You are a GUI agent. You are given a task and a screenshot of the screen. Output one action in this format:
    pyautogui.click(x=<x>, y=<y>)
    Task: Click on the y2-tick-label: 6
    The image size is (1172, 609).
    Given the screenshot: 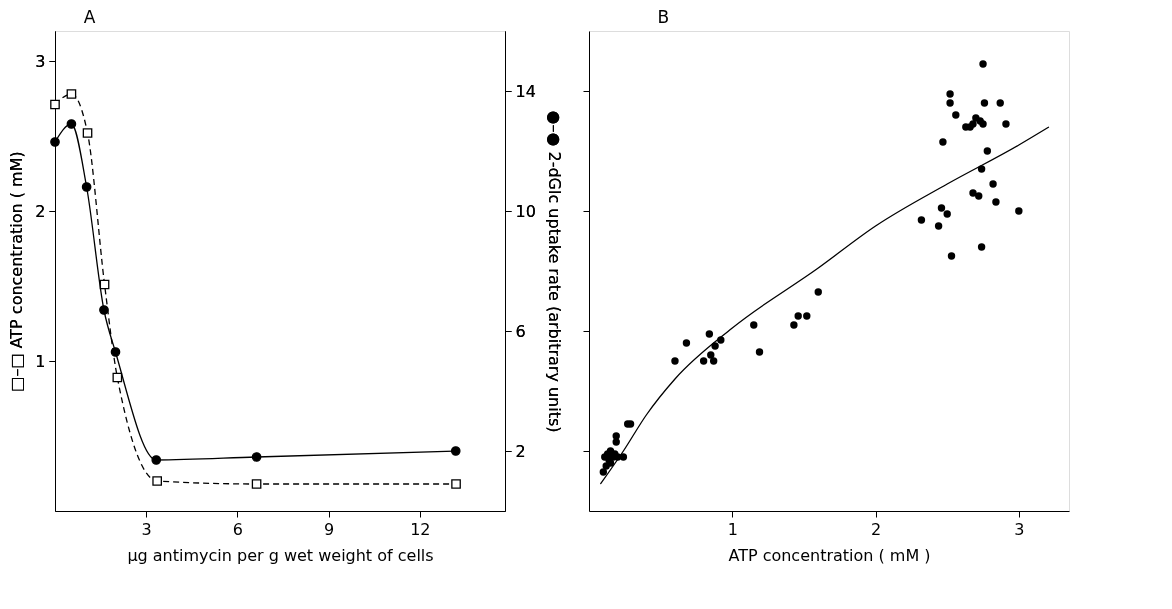 What is the action you would take?
    pyautogui.click(x=520, y=331)
    